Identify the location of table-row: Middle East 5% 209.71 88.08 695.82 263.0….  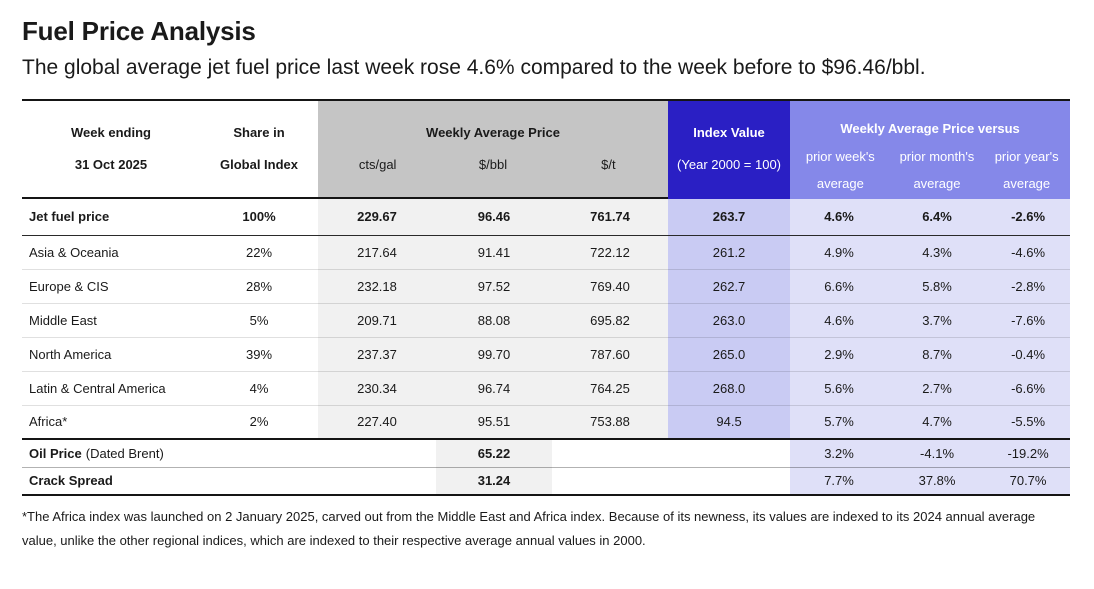
(546, 319).